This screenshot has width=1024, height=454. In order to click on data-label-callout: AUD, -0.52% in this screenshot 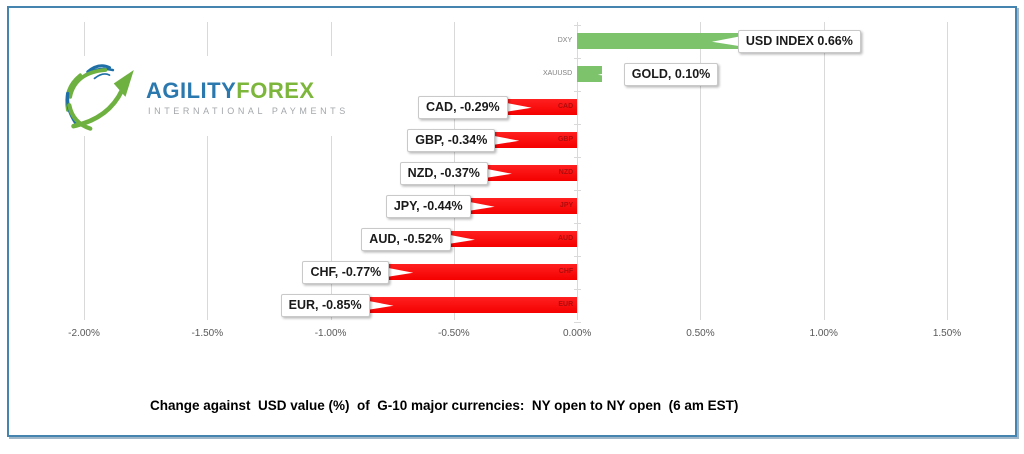, I will do `click(406, 239)`.